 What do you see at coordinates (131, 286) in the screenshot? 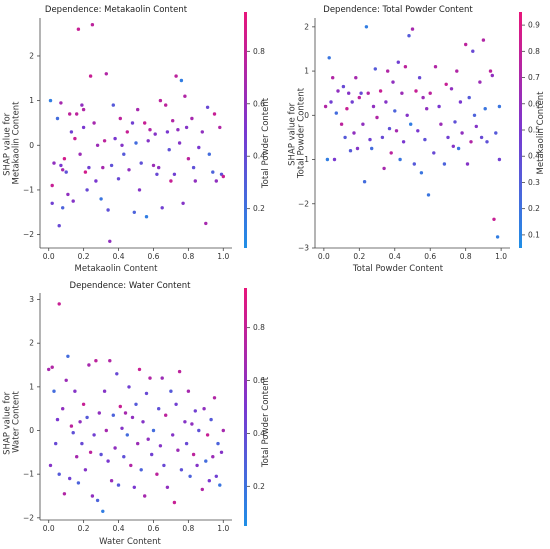
I see `panel-title: Dependence: Water Content` at bounding box center [131, 286].